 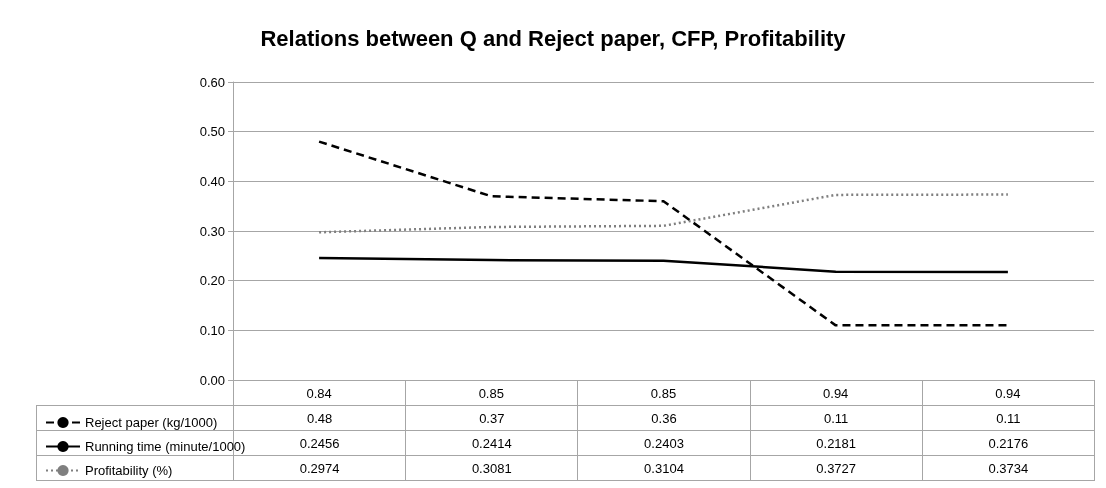 I want to click on data-label: 0.37, so click(x=492, y=418).